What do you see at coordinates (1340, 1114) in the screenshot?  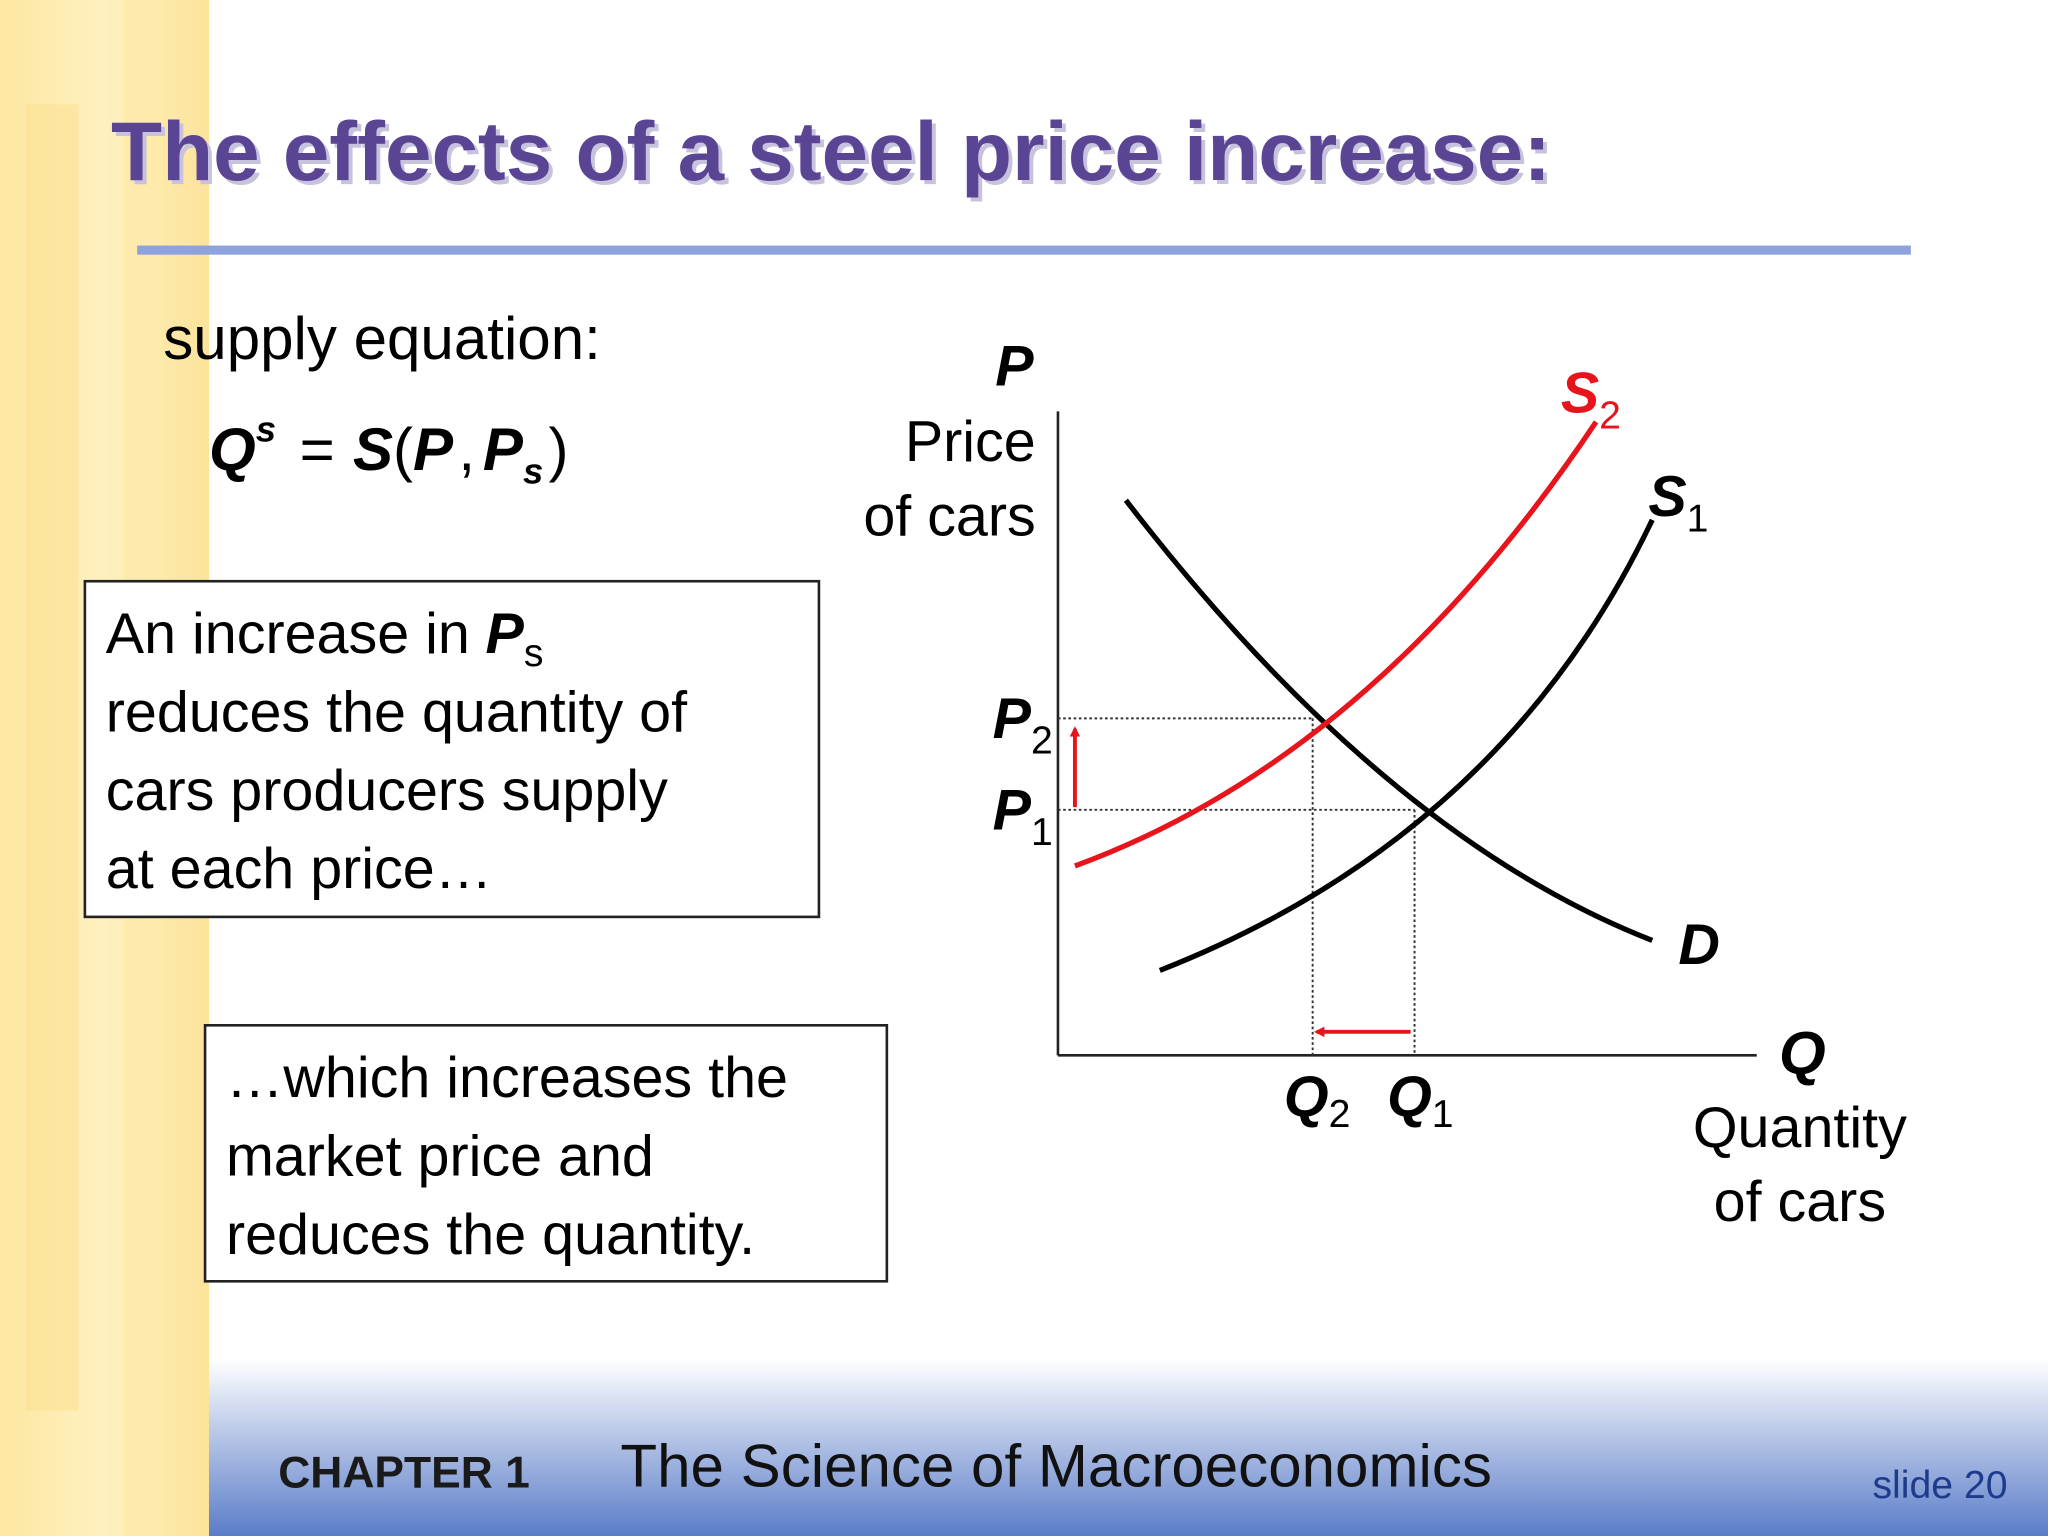 I see `quantity-subscript: 2` at bounding box center [1340, 1114].